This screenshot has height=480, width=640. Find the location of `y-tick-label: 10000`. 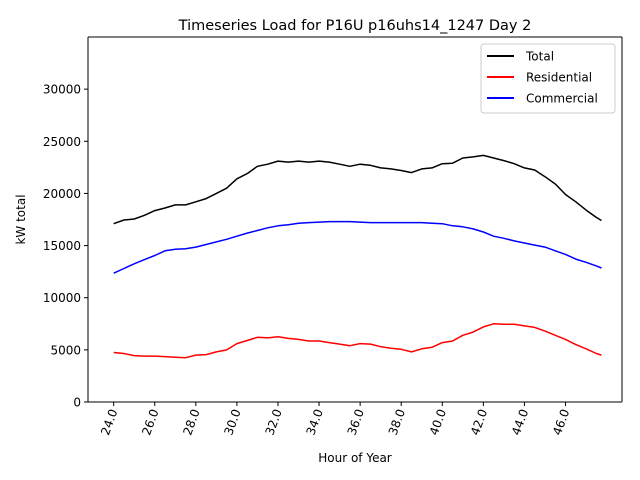

y-tick-label: 10000 is located at coordinates (62, 298).